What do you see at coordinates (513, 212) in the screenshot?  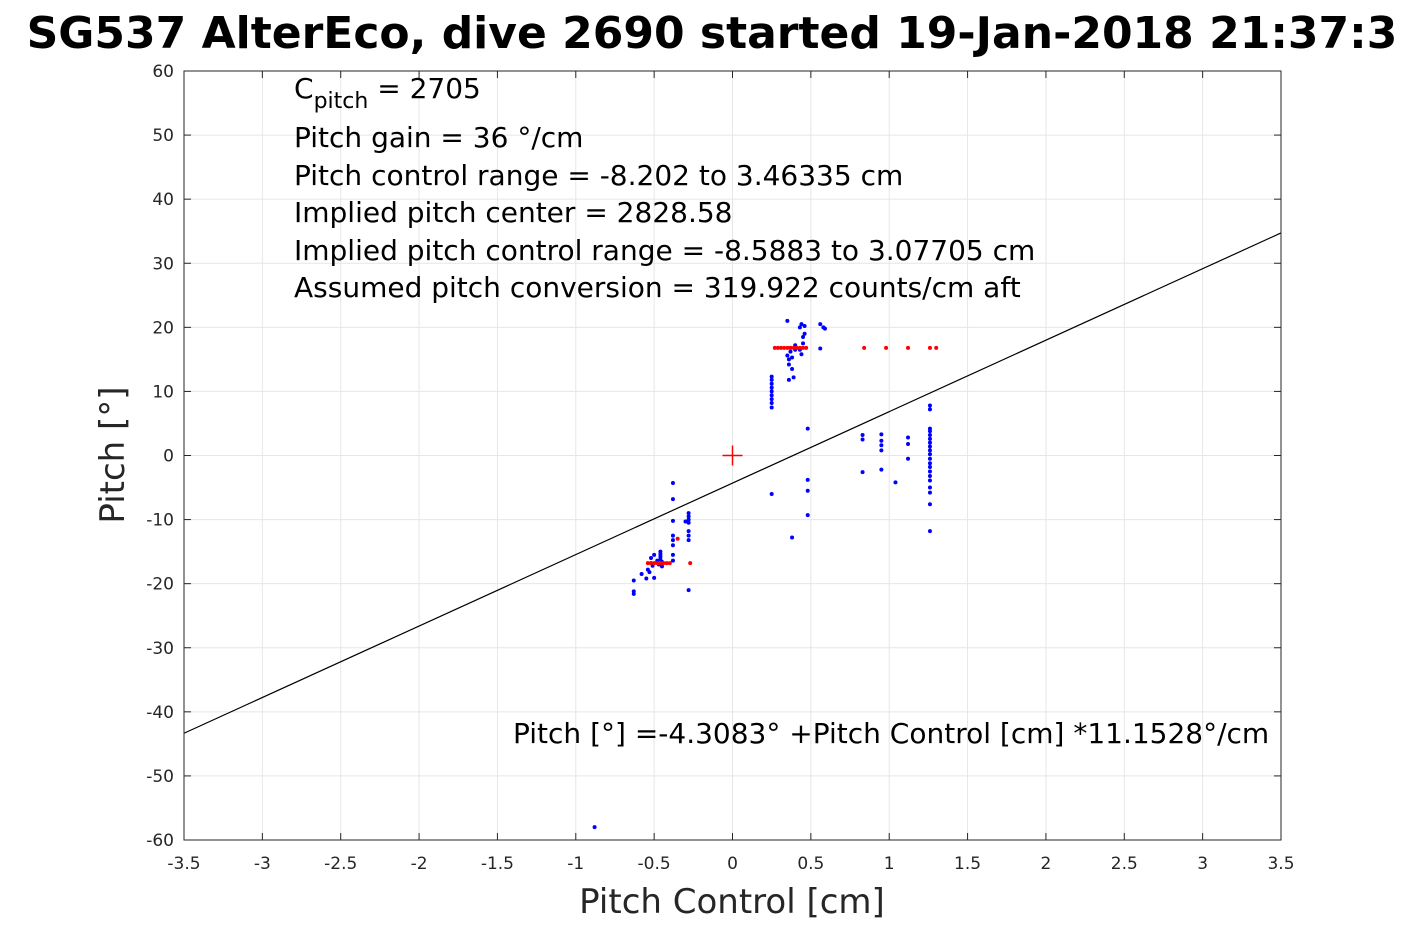 I see `implied-pitch-center-annotation: Implied pitch center = 2828.58` at bounding box center [513, 212].